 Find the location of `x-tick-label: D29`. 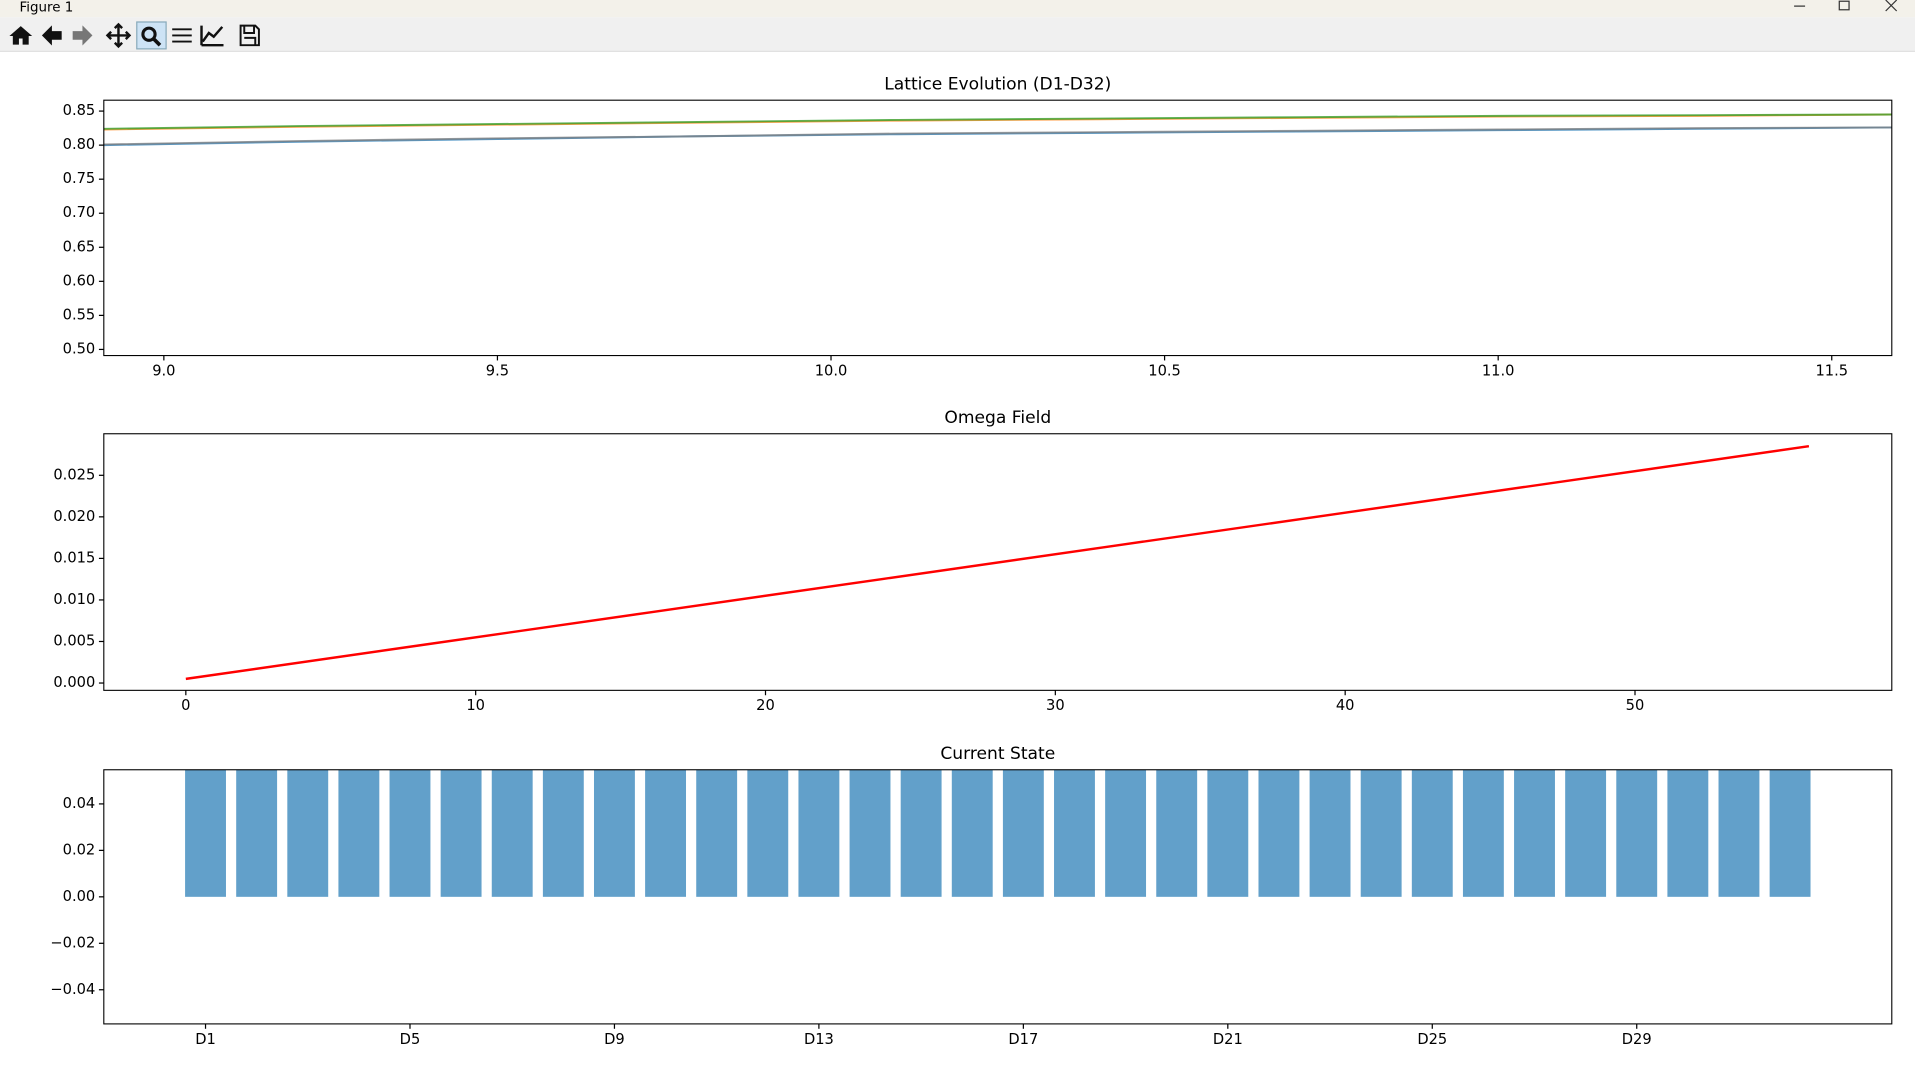

x-tick-label: D29 is located at coordinates (1637, 1039).